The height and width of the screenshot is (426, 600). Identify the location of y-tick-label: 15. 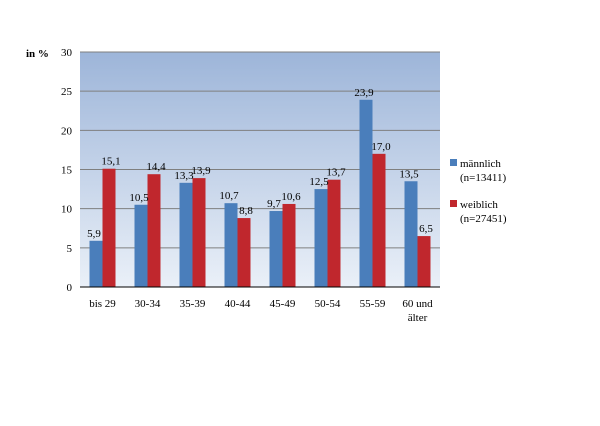
(67, 171).